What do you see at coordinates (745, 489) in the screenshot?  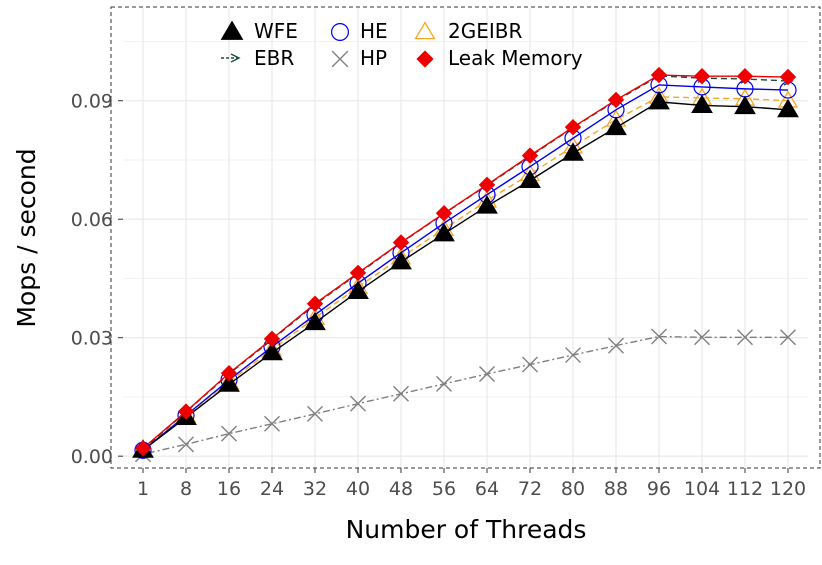 I see `x-tick-label: 112` at bounding box center [745, 489].